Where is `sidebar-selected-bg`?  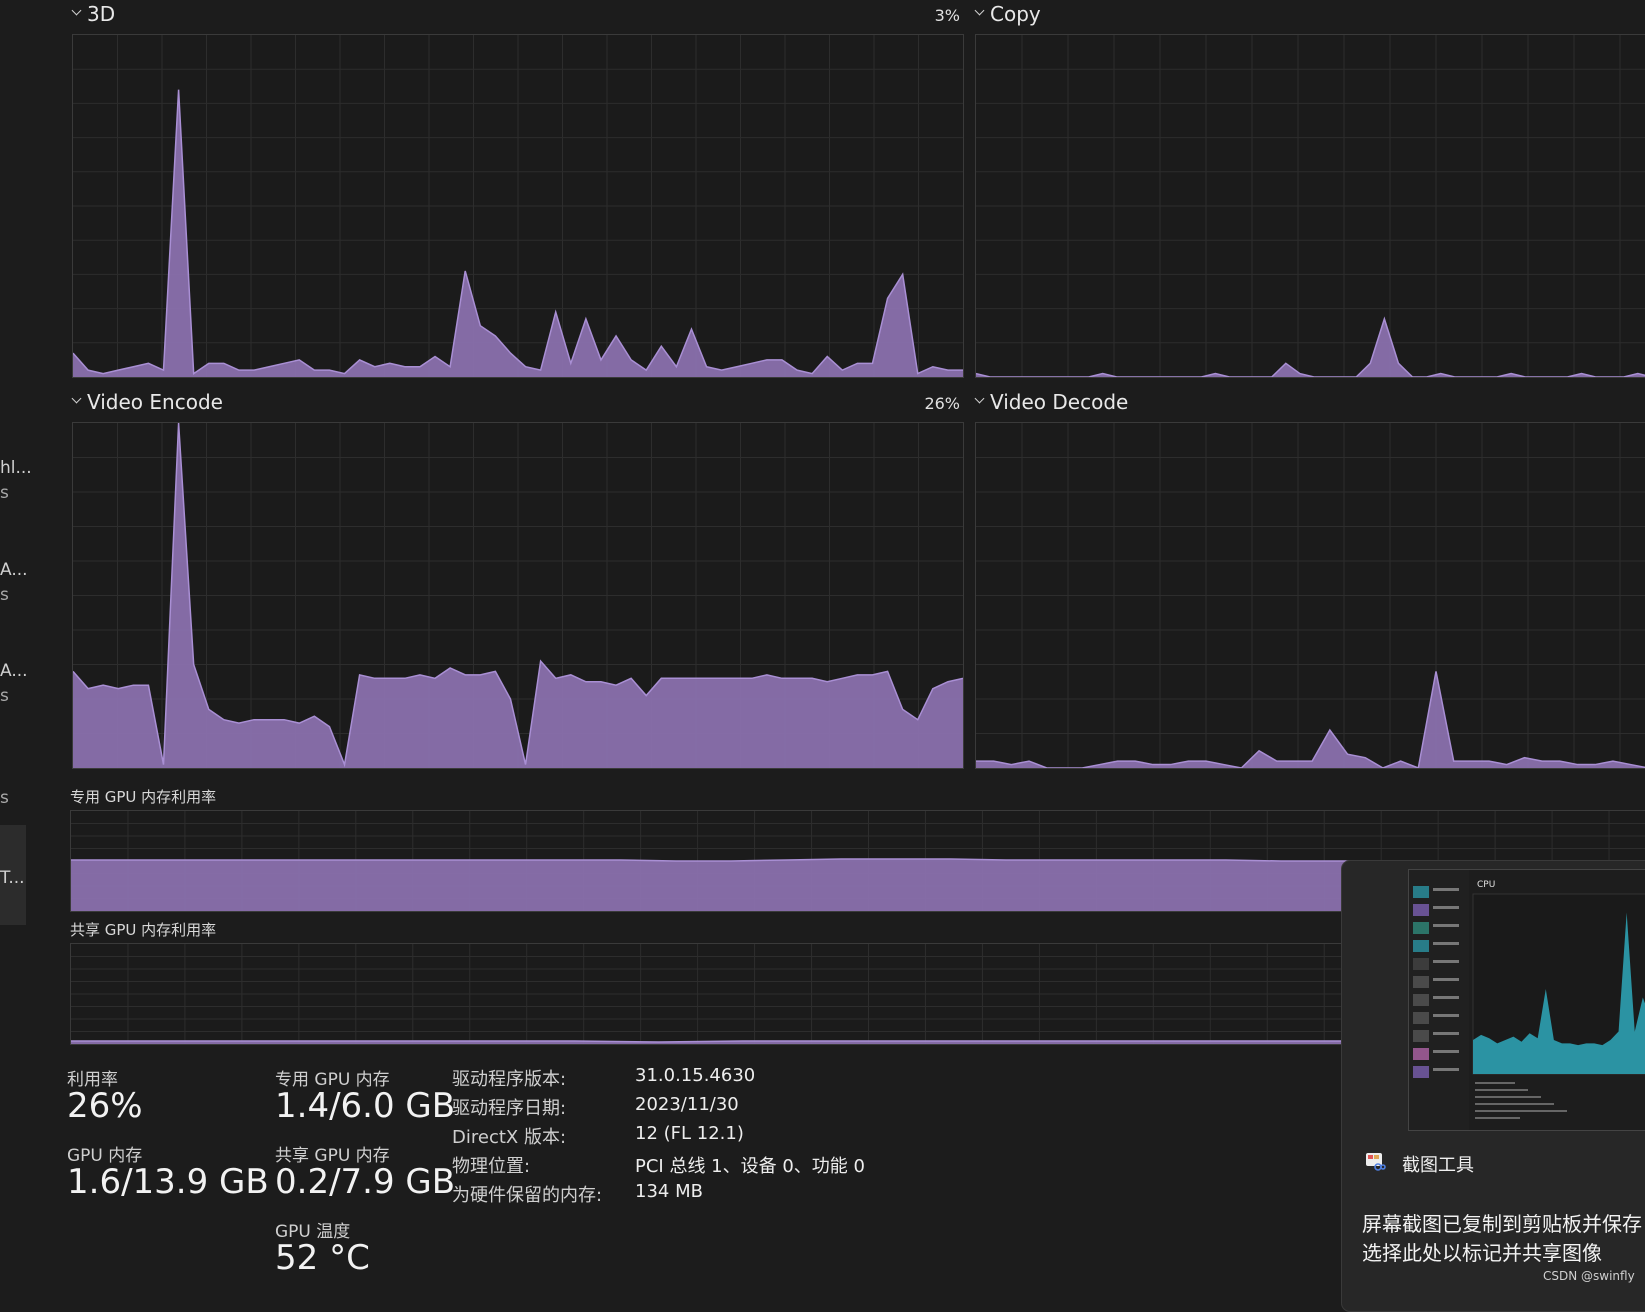
sidebar-selected-bg is located at coordinates (13, 875).